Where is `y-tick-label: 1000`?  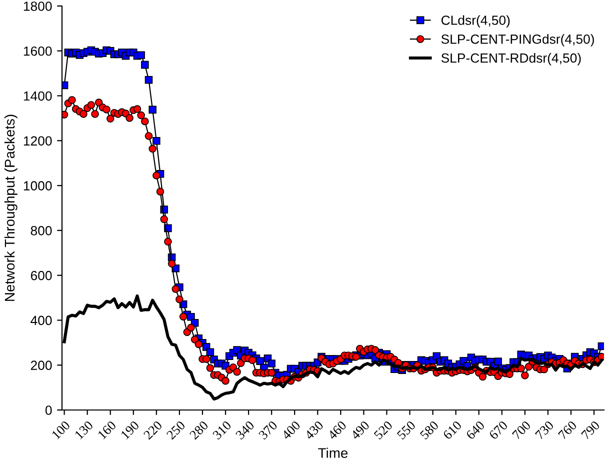 y-tick-label: 1000 is located at coordinates (38, 185).